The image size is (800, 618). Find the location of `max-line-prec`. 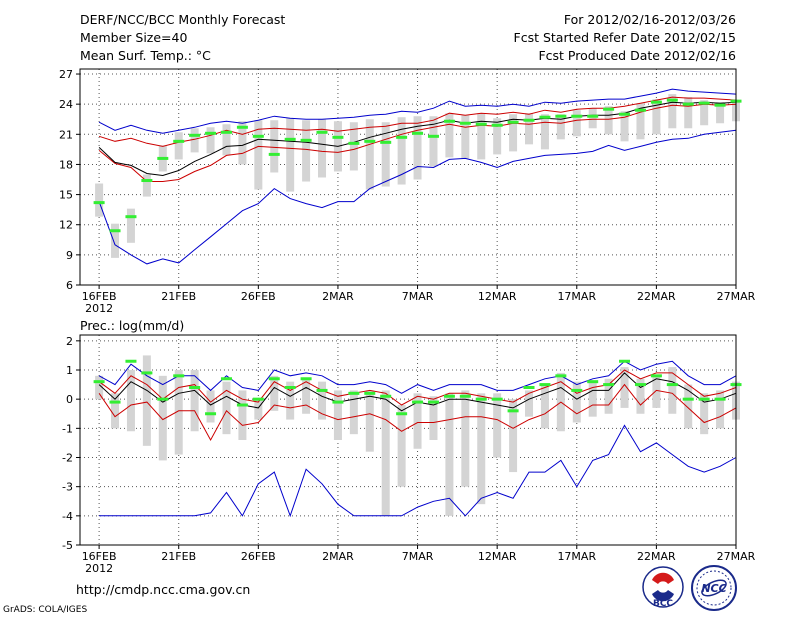

max-line-prec is located at coordinates (417, 377).